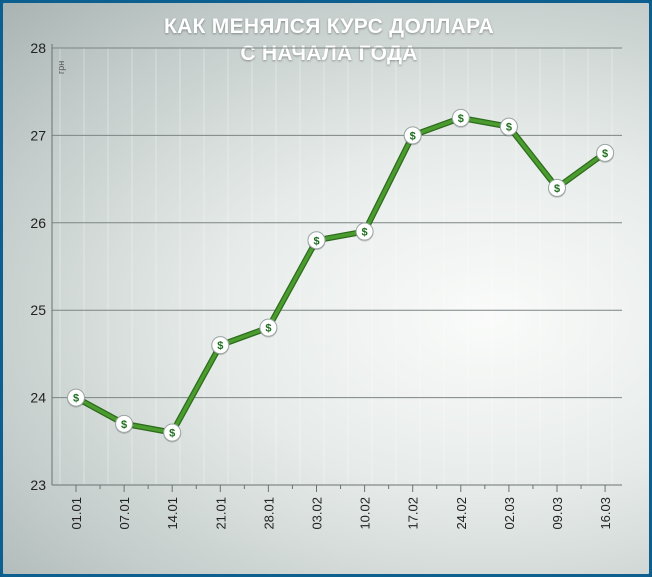 The width and height of the screenshot is (652, 577). Describe the element at coordinates (413, 513) in the screenshot. I see `x-tick-label: 17.02` at that location.